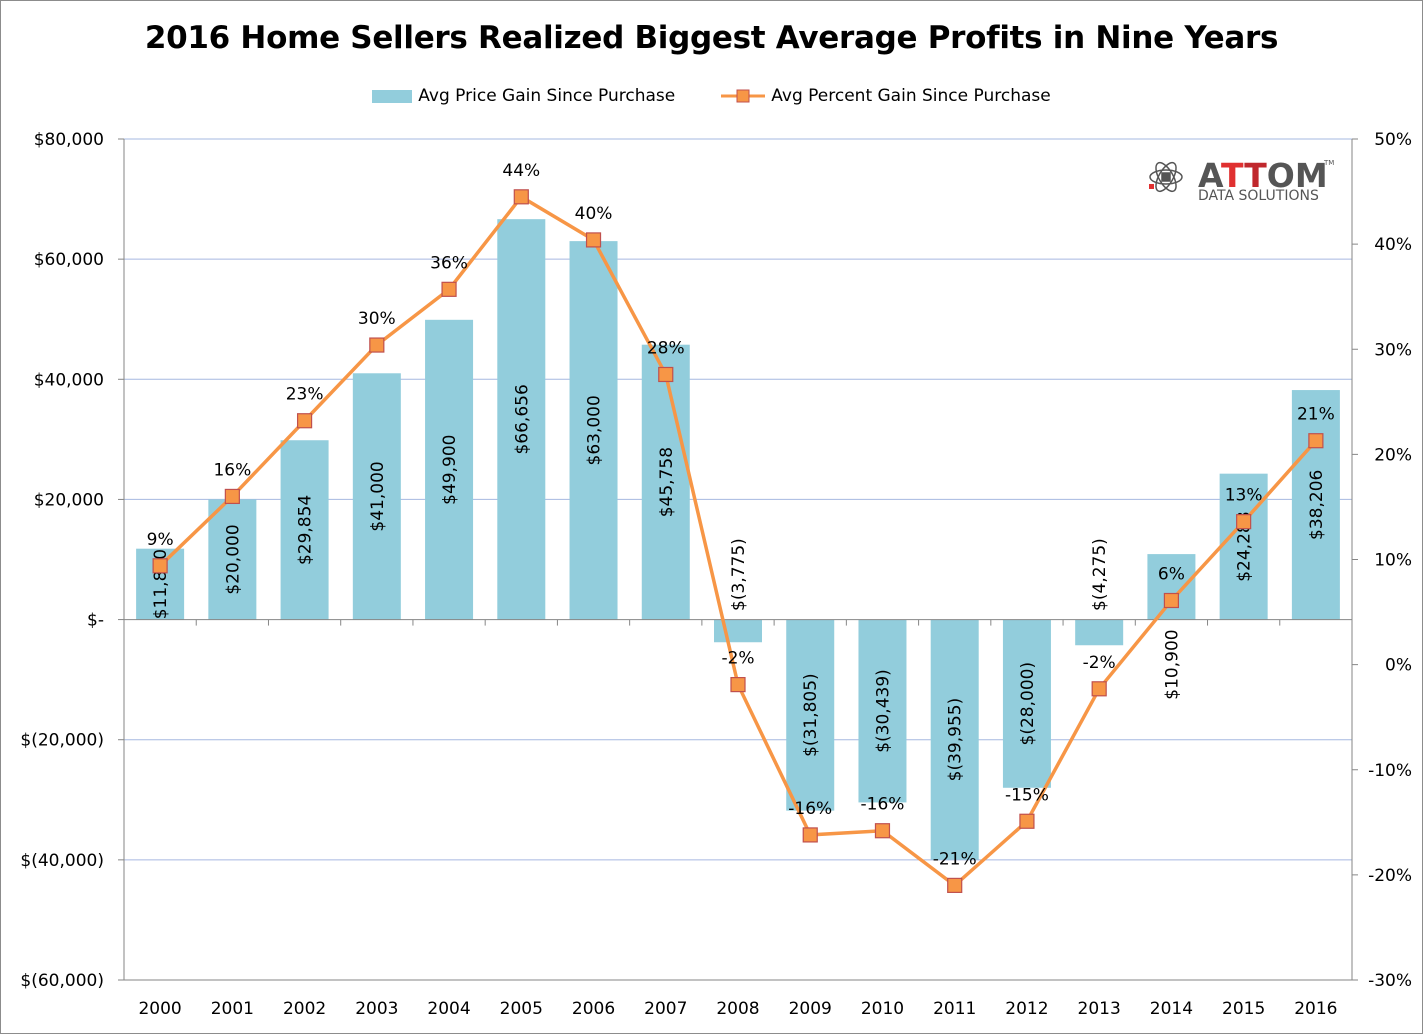 The height and width of the screenshot is (1034, 1423). Describe the element at coordinates (1172, 664) in the screenshot. I see `bar-data-label: $10,900` at that location.